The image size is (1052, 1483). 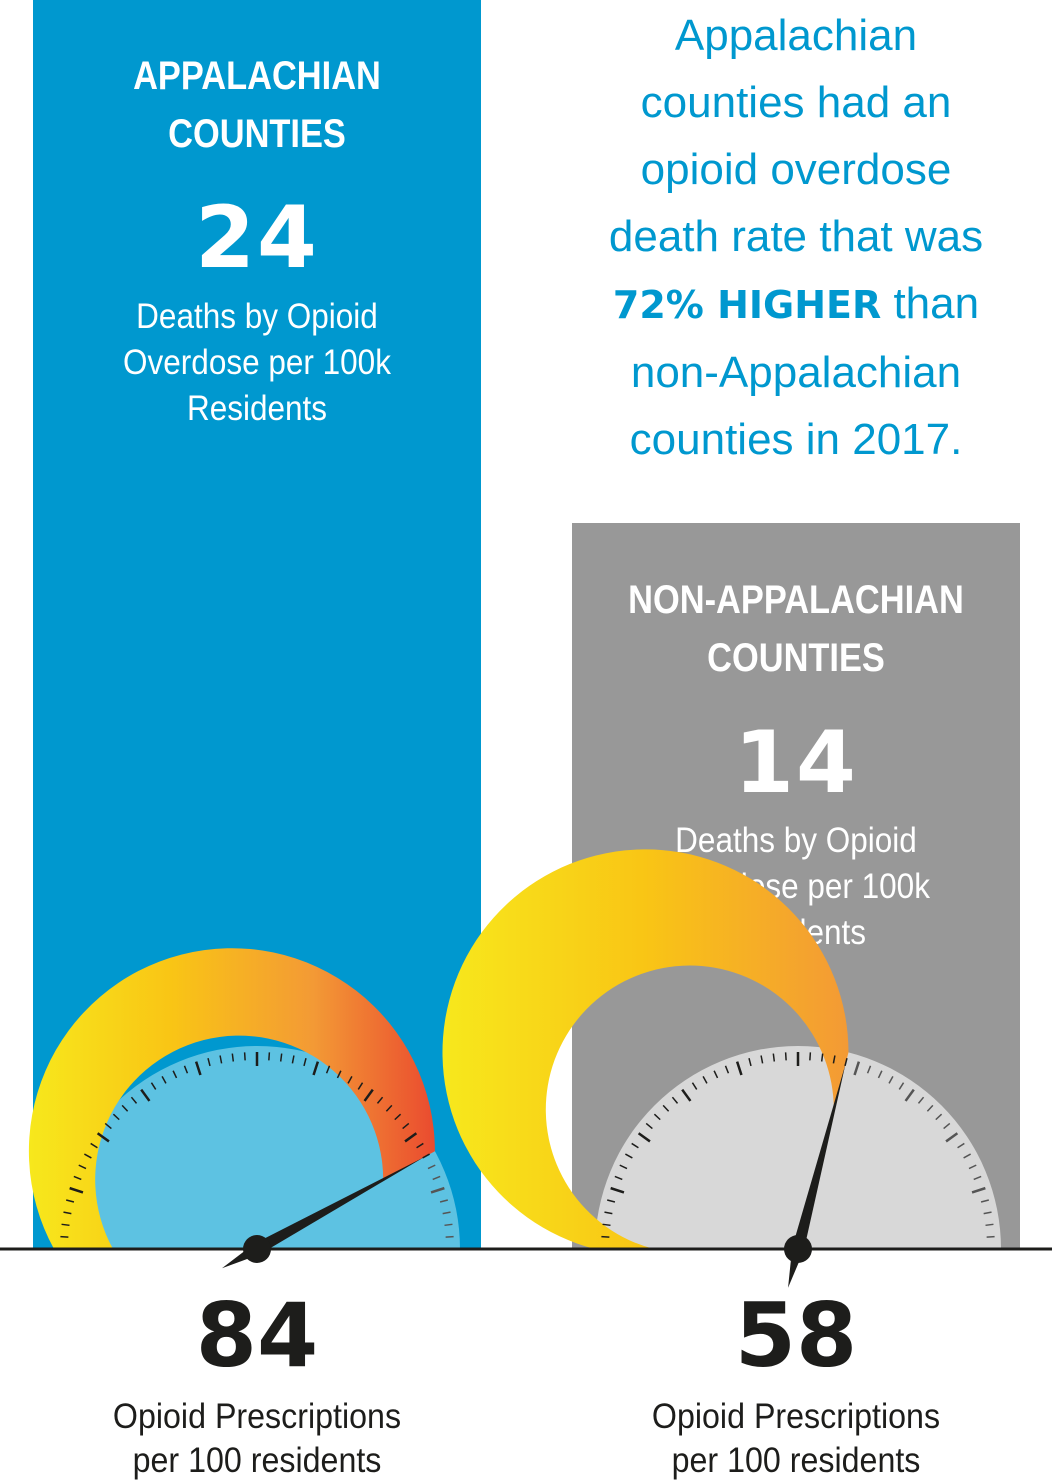 I want to click on headline-line3: opioid overdose, so click(x=796, y=169).